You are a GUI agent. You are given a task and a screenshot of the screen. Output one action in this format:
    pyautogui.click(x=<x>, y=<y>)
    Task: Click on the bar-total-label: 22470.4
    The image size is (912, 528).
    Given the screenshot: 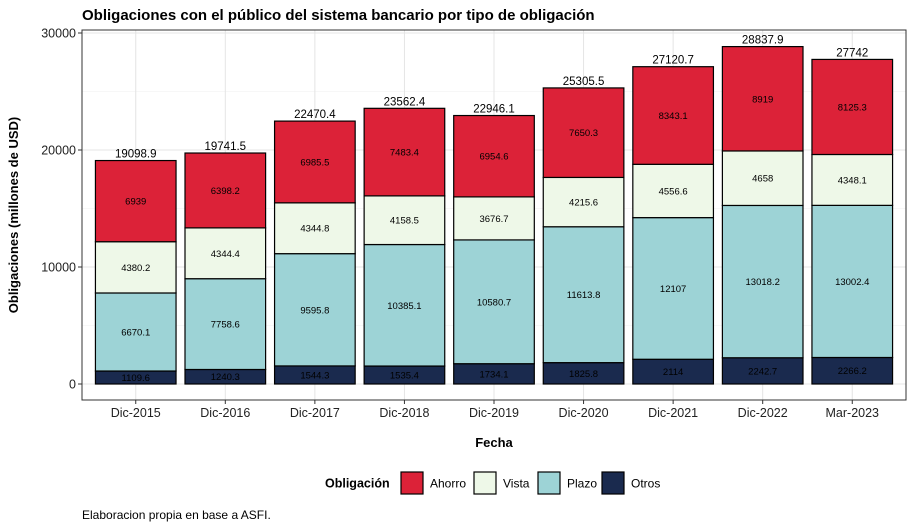 What is the action you would take?
    pyautogui.click(x=315, y=115)
    